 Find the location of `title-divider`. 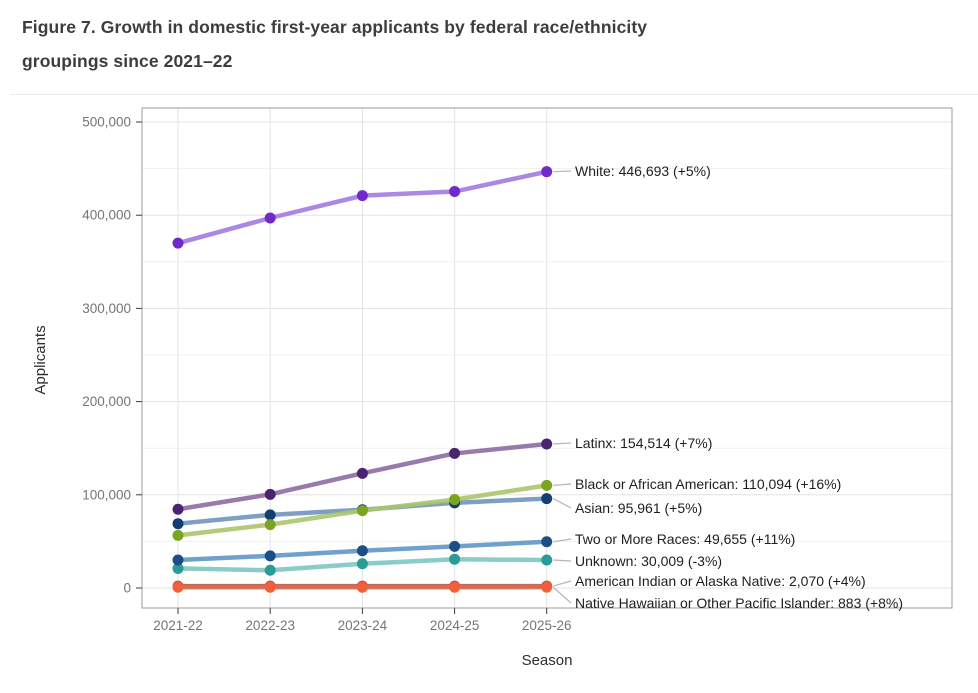

title-divider is located at coordinates (494, 94).